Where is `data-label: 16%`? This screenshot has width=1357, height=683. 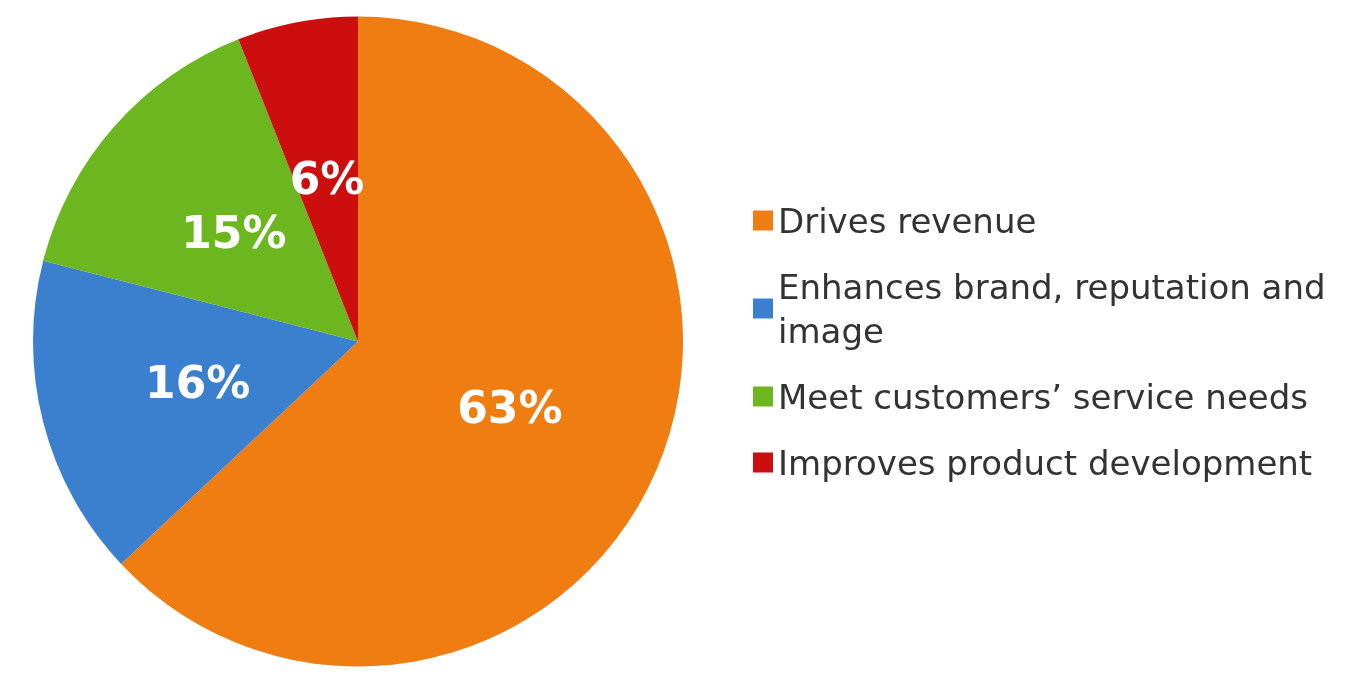
data-label: 16% is located at coordinates (198, 383).